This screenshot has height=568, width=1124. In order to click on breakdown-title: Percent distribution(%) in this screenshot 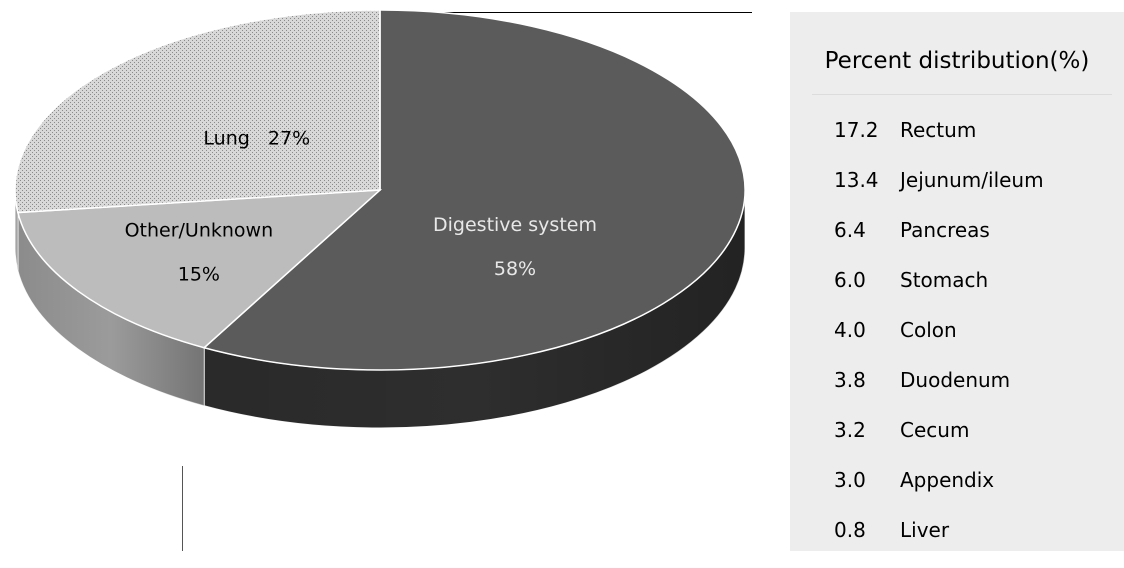, I will do `click(957, 61)`.